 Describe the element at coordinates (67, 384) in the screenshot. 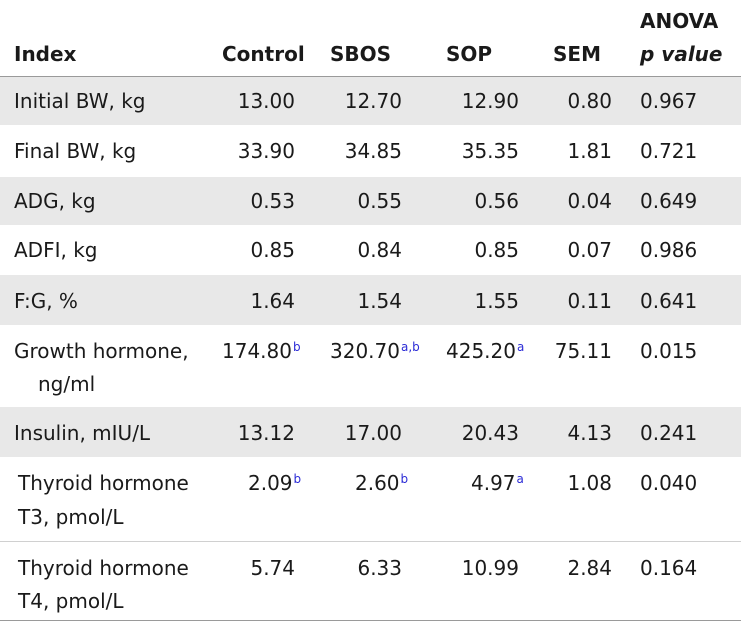

I see `row-label-unit: ng/ml` at that location.